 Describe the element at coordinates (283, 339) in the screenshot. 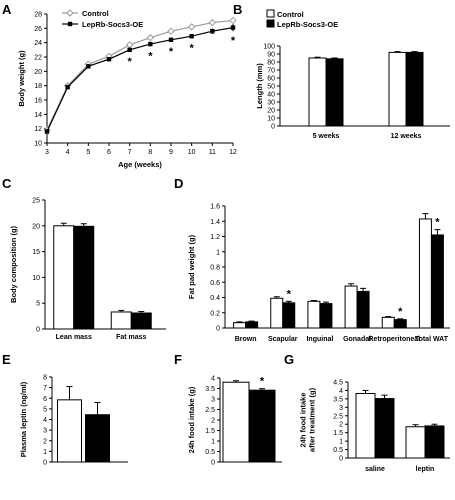

I see `x-category-label: Scapular` at that location.